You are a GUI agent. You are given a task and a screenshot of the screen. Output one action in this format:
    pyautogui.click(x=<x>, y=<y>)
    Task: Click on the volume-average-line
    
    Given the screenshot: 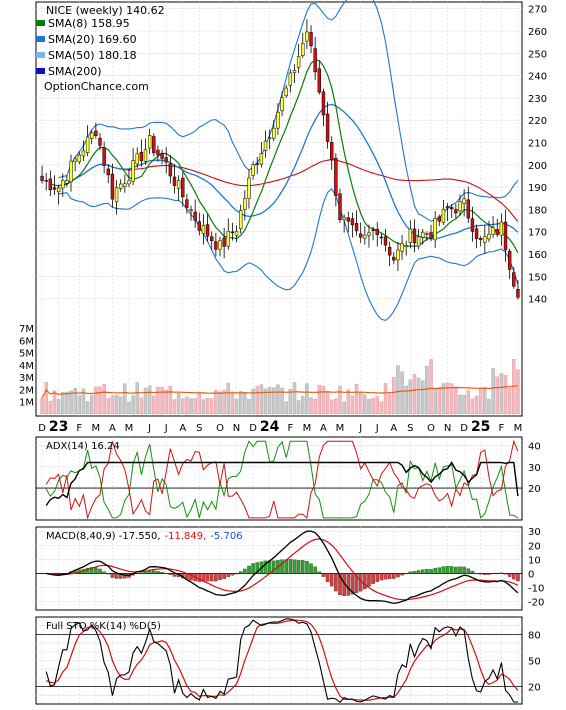 What is the action you would take?
    pyautogui.click(x=279, y=392)
    